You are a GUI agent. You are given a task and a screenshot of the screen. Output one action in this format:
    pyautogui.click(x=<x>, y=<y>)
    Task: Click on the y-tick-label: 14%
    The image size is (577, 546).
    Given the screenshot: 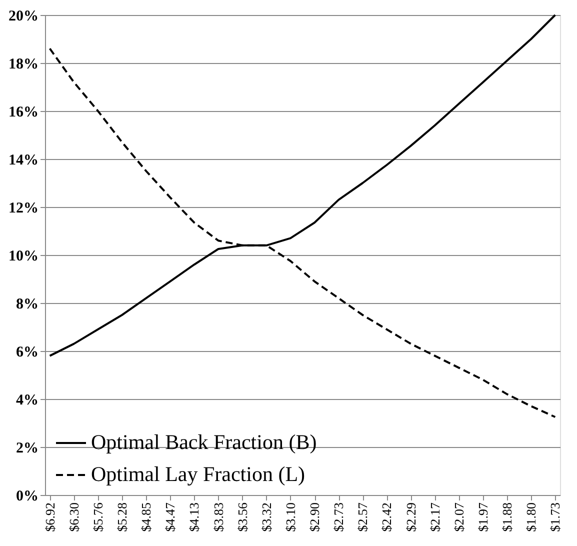 What is the action you would take?
    pyautogui.click(x=23, y=160)
    